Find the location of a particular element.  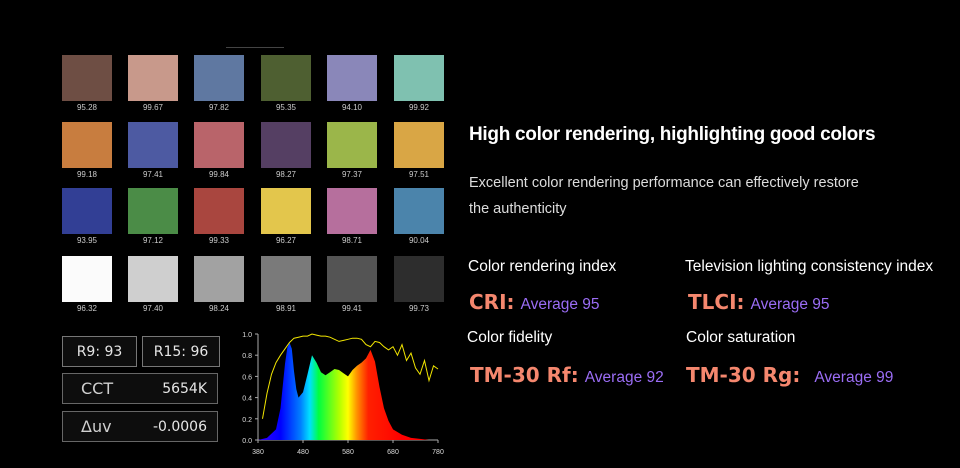

color-swatch: 97.12 is located at coordinates (153, 216).